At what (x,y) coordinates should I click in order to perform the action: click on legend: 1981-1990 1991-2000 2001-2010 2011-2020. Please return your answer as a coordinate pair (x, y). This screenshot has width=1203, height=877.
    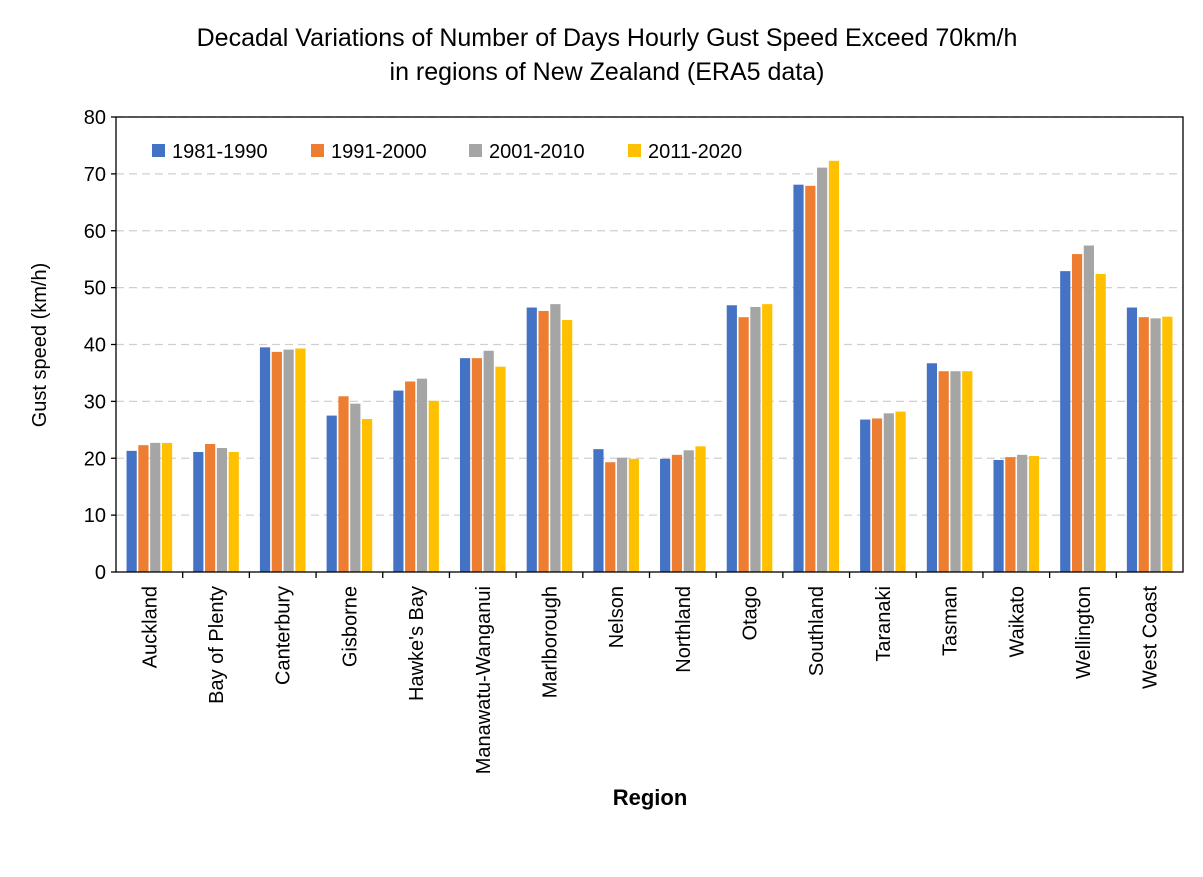
    Looking at the image, I should click on (447, 152).